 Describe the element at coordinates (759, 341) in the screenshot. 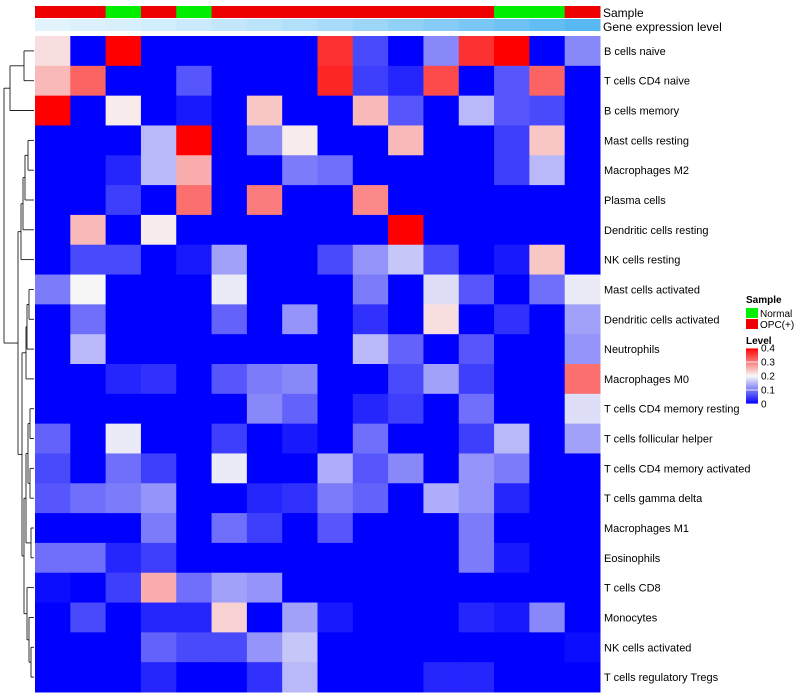

I see `legend-level-title: Level` at that location.